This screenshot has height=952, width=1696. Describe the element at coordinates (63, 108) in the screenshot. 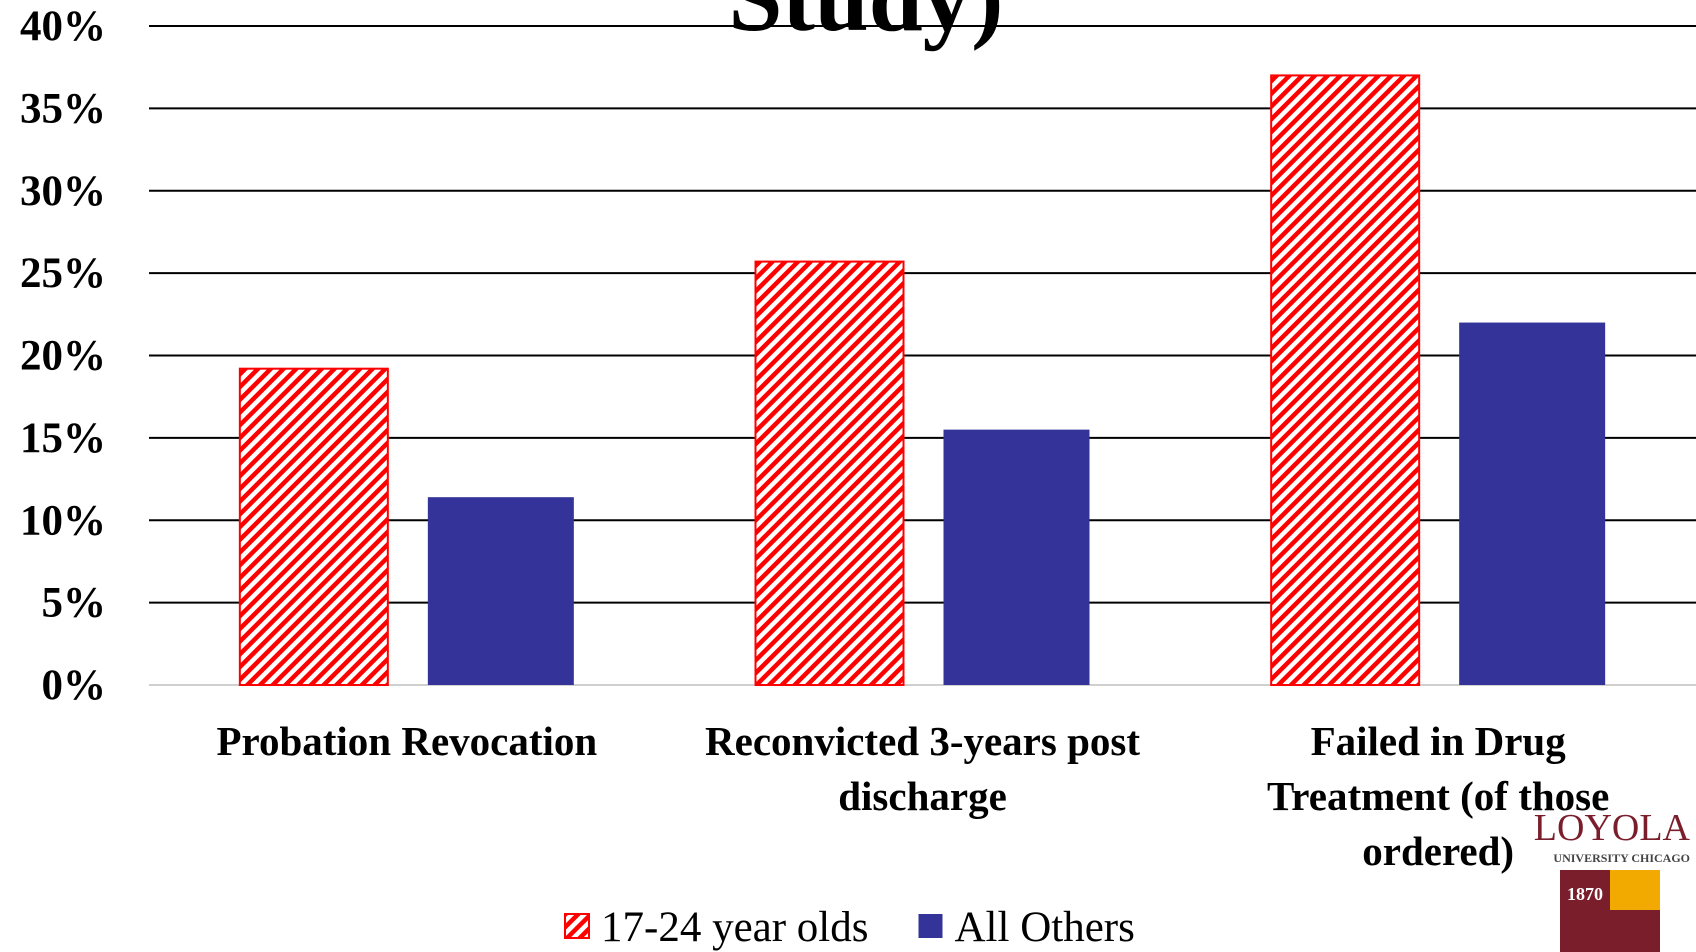

I see `y-tick-label: 35%` at that location.